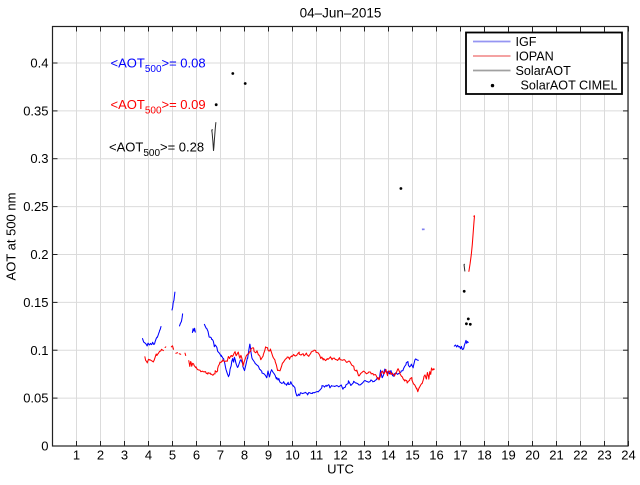 The height and width of the screenshot is (485, 640). Describe the element at coordinates (76, 455) in the screenshot. I see `svg-text: 1` at that location.